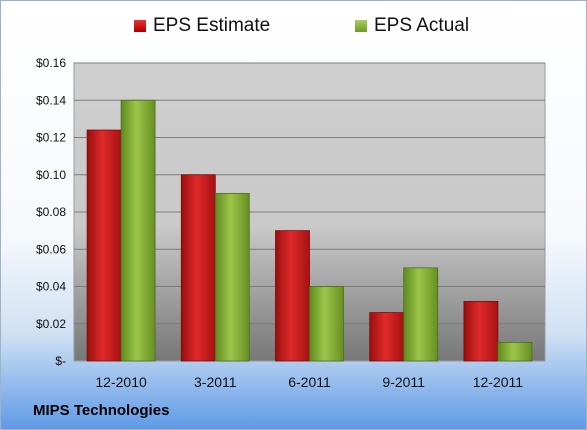 This screenshot has height=430, width=587. I want to click on legend-label-actual: EPS Actual, so click(422, 25).